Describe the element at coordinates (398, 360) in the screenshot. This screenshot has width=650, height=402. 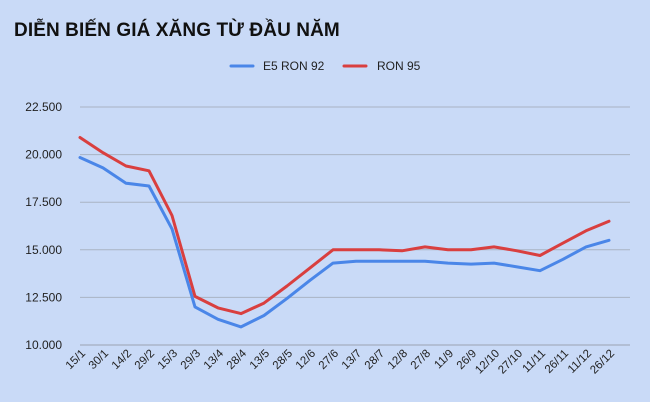
I see `x-tick-label: 12/8` at that location.